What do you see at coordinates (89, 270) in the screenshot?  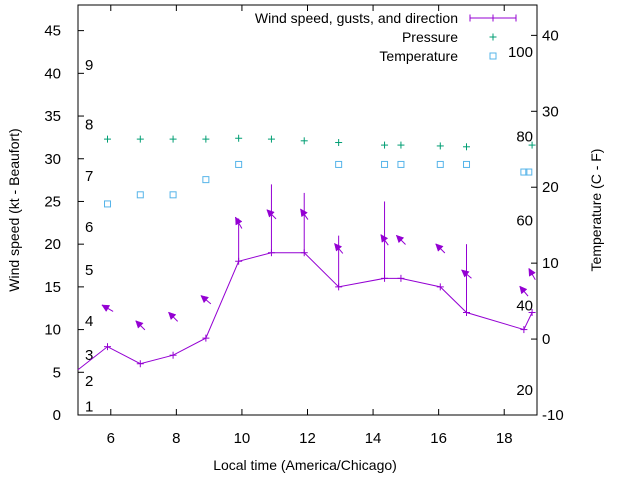 I see `beaufort-label: 5` at bounding box center [89, 270].